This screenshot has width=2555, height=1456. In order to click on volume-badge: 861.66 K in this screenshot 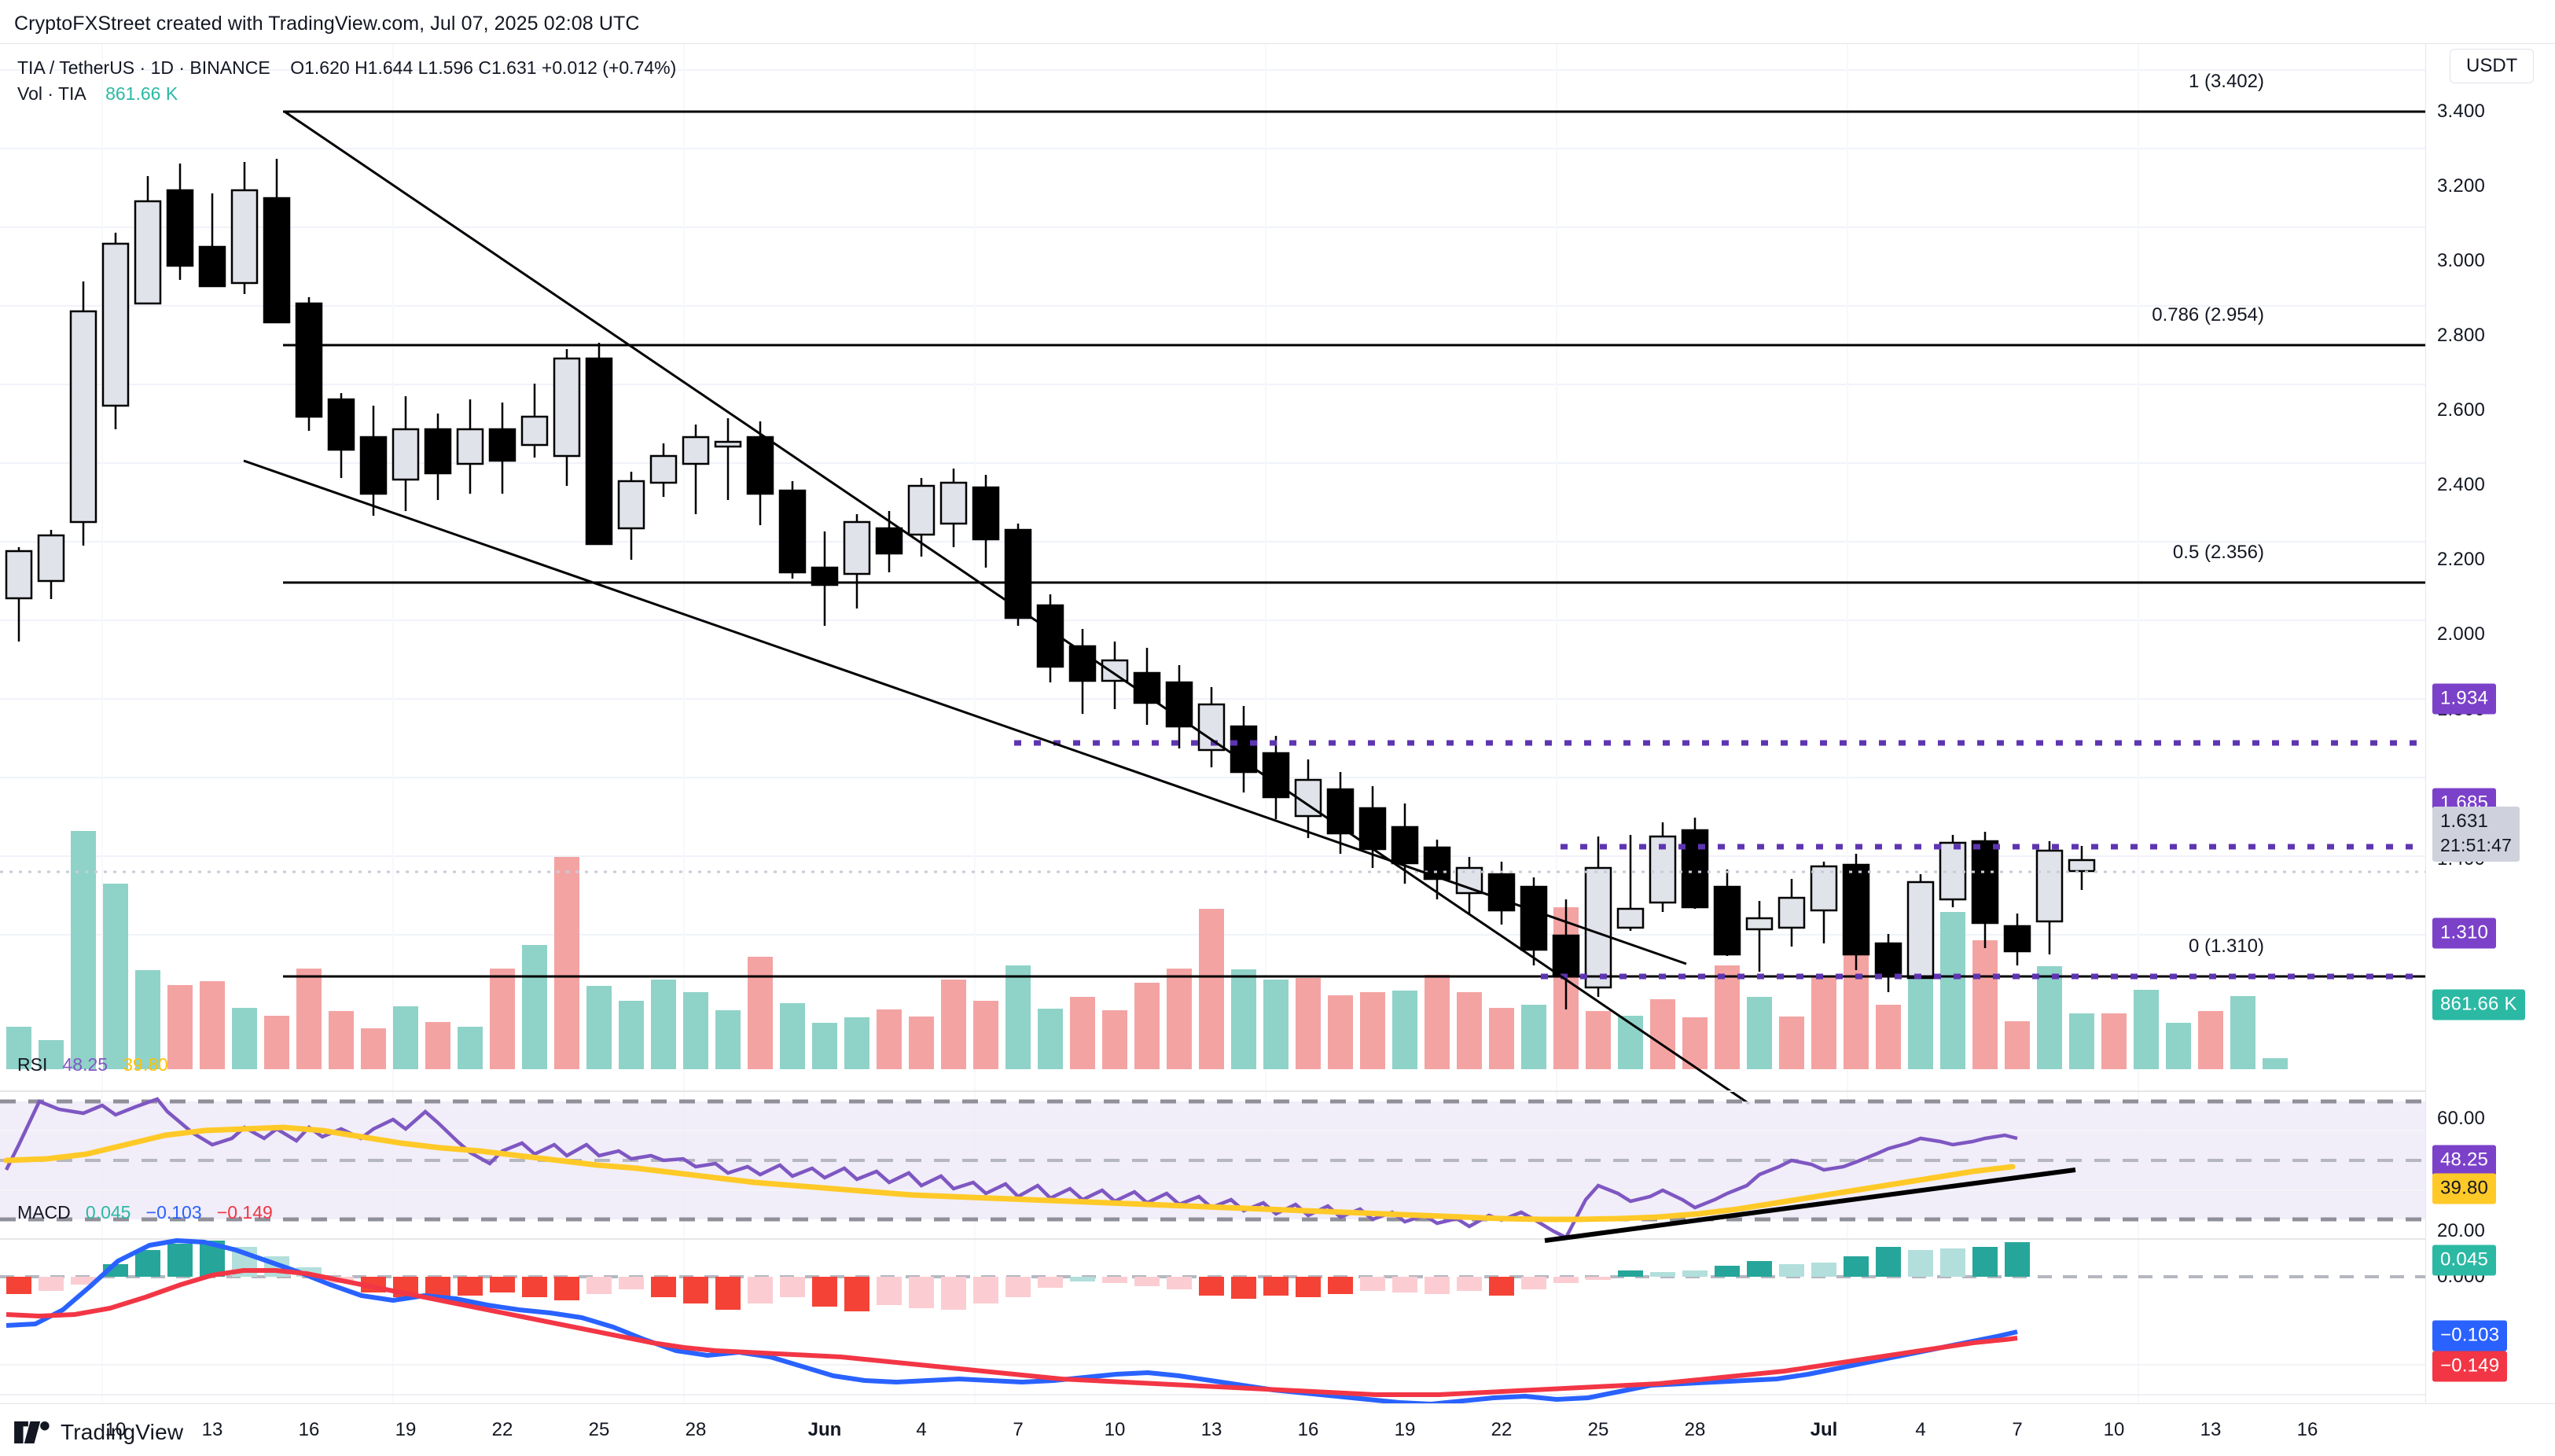, I will do `click(2478, 1004)`.